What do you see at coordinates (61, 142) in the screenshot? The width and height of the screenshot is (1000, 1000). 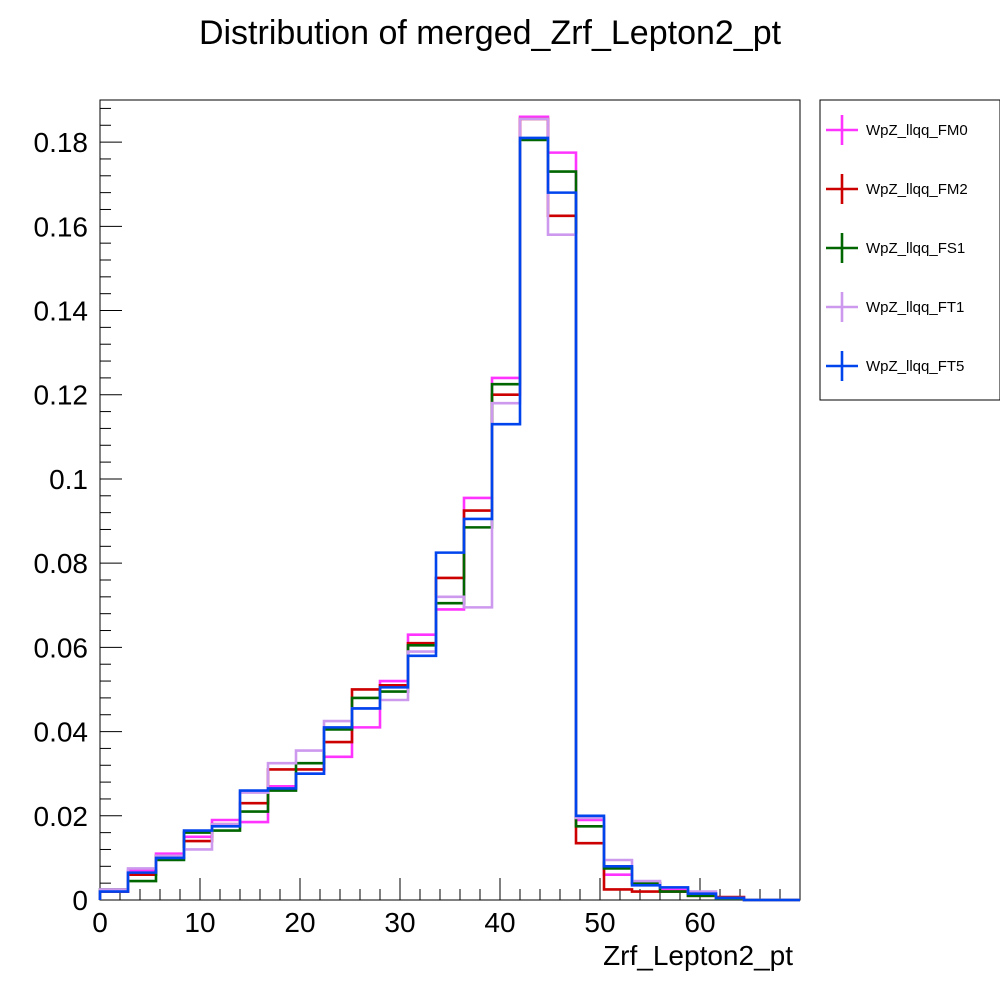 I see `y-tick-label: 0.18` at bounding box center [61, 142].